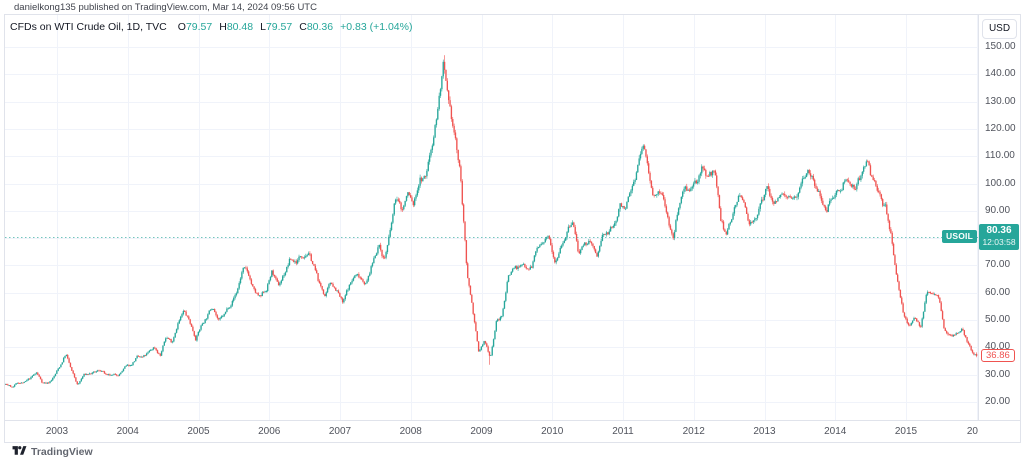 The width and height of the screenshot is (1024, 461). What do you see at coordinates (1000, 156) in the screenshot?
I see `price-tick: 110.00` at bounding box center [1000, 156].